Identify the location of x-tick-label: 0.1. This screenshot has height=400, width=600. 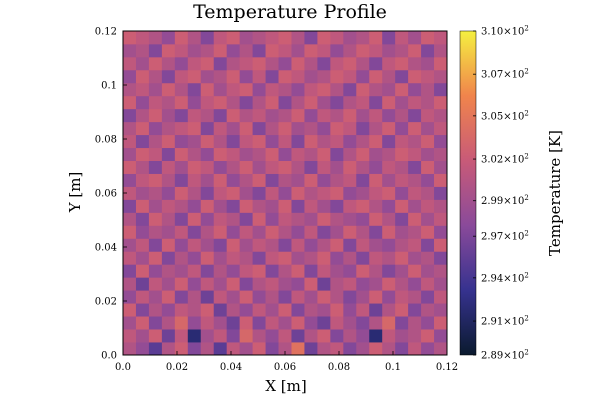
(393, 367).